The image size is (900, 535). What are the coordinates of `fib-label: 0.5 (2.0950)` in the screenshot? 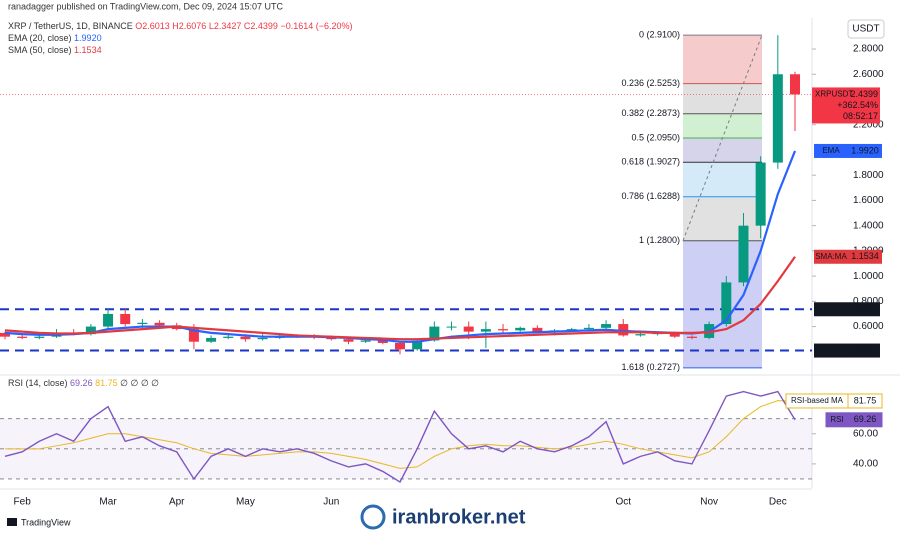 It's located at (655, 137).